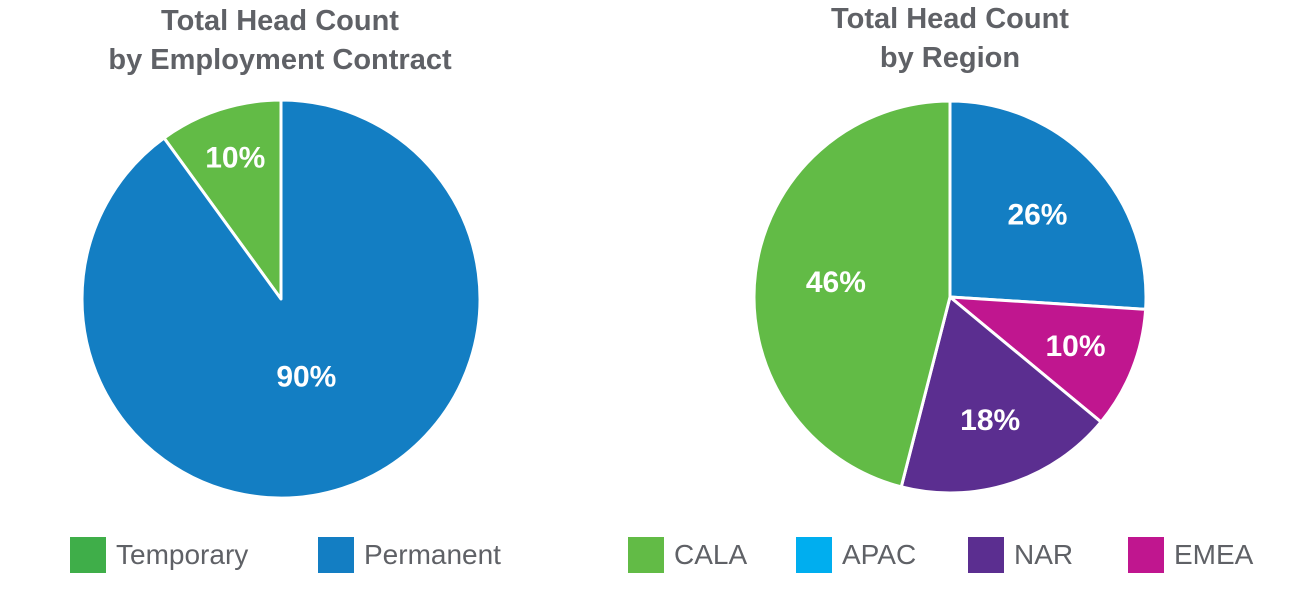 This screenshot has height=590, width=1300. What do you see at coordinates (280, 41) in the screenshot?
I see `chart-title: Total Head Count by Employment Contract` at bounding box center [280, 41].